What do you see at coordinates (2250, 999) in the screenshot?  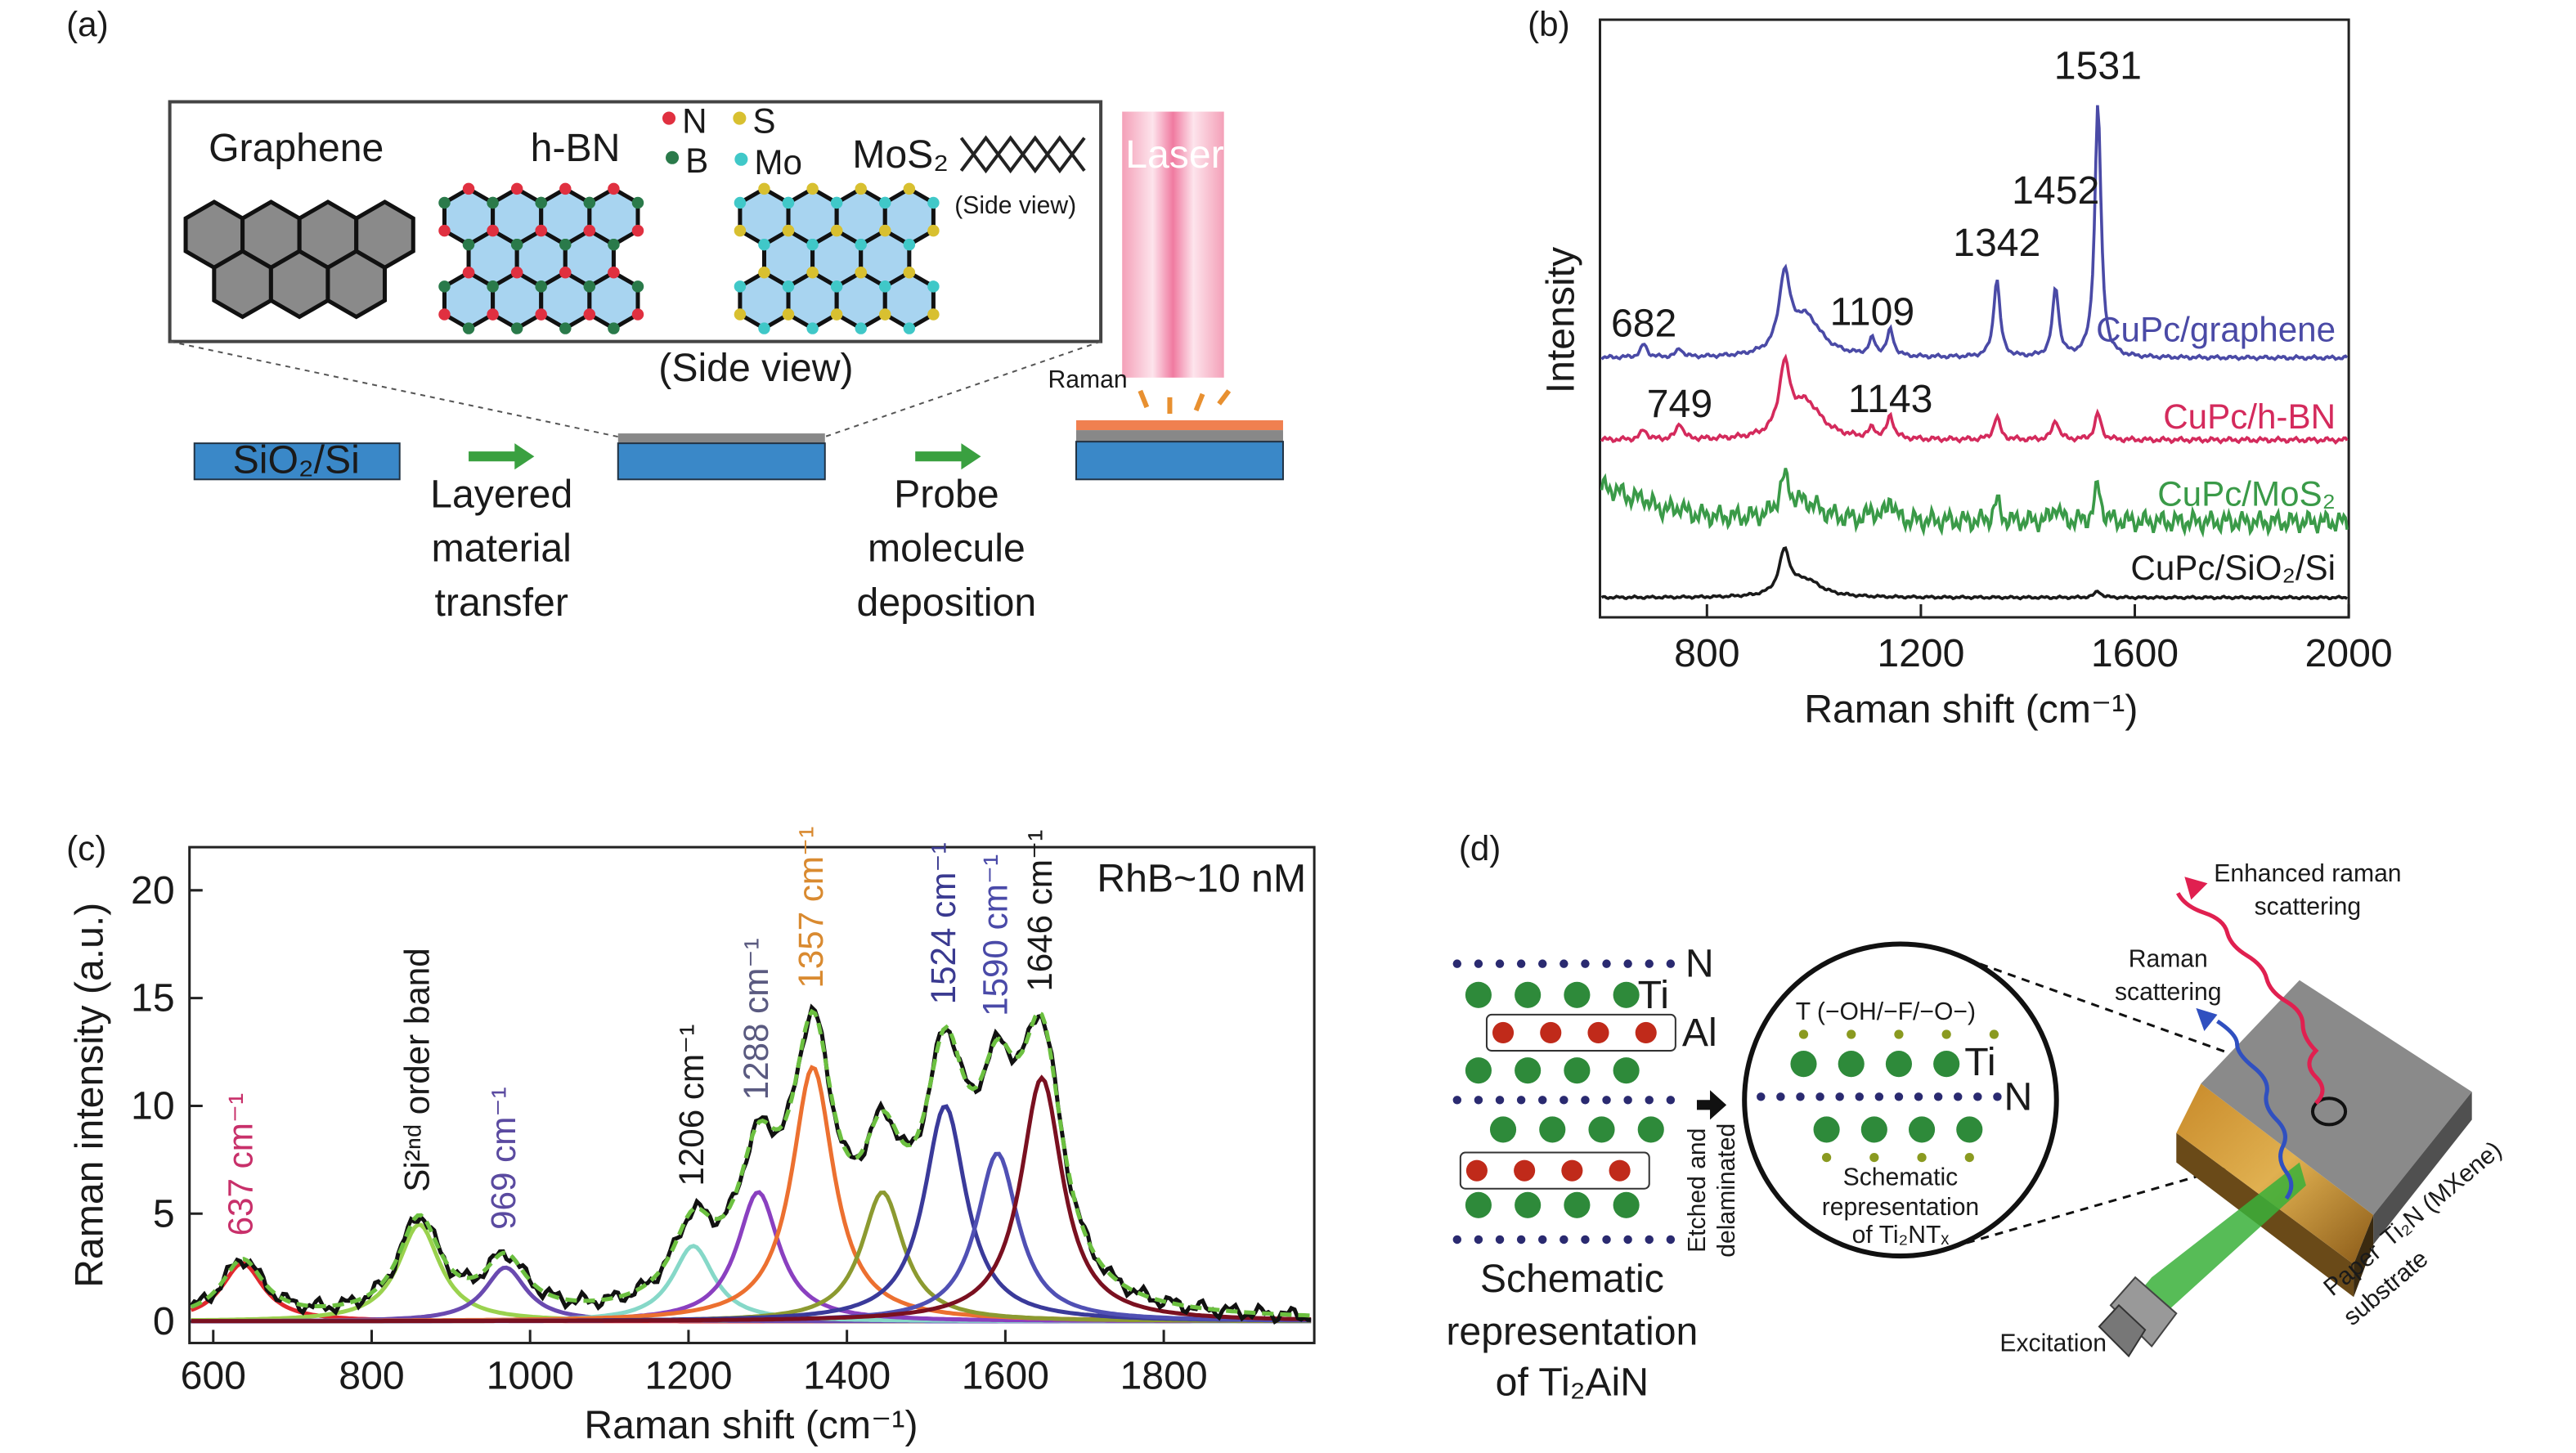 I see `enhanced-arrow` at bounding box center [2250, 999].